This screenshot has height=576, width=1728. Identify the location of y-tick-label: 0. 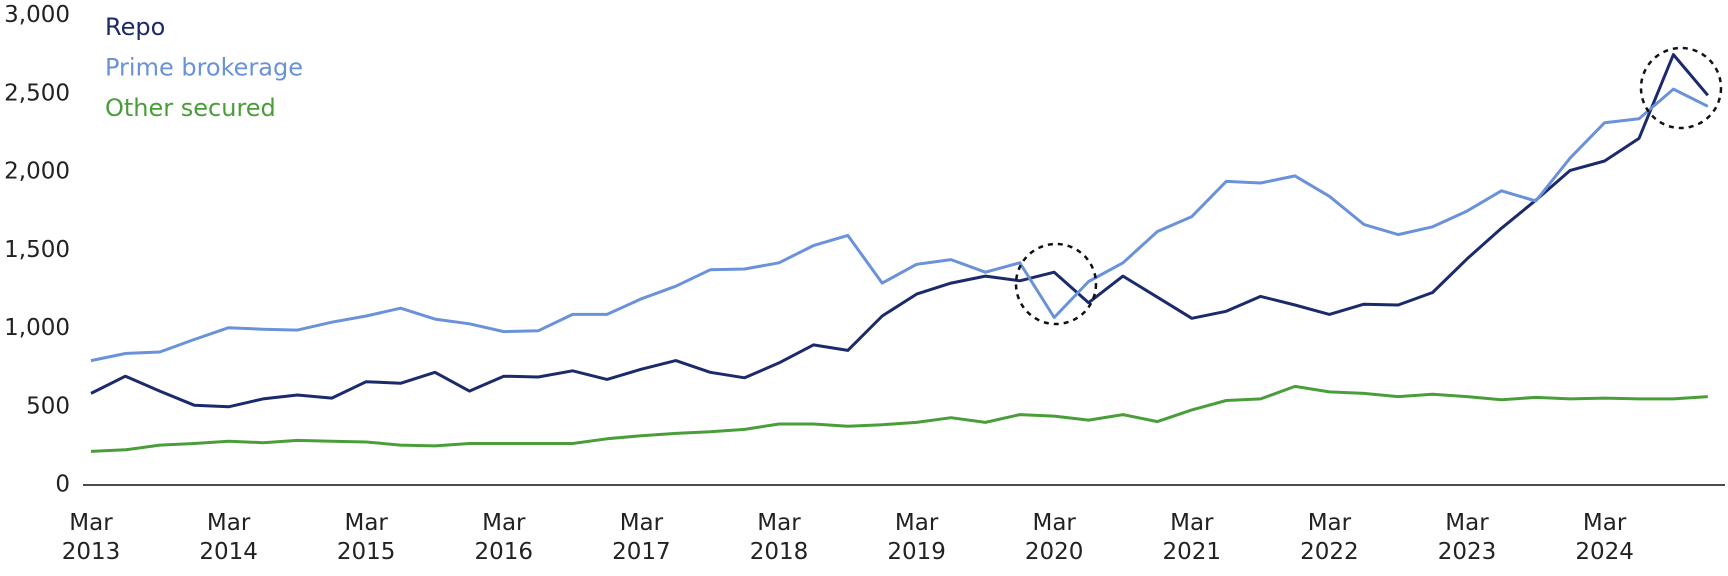
(62, 485).